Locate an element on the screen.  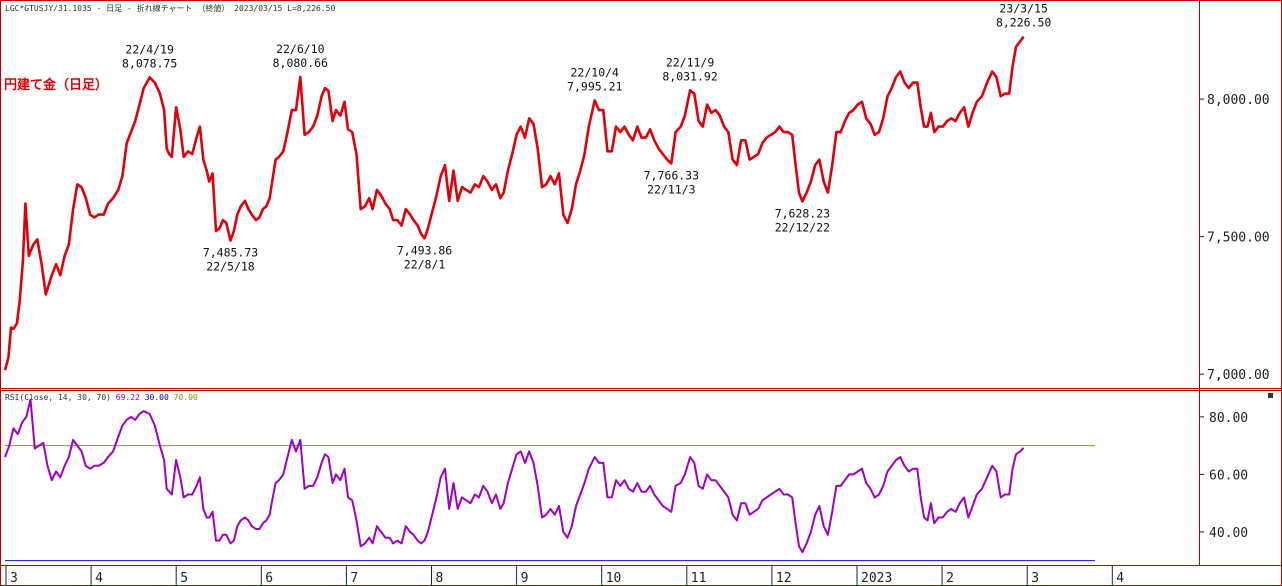
annotation-line-1: 23/3/15 is located at coordinates (1023, 9).